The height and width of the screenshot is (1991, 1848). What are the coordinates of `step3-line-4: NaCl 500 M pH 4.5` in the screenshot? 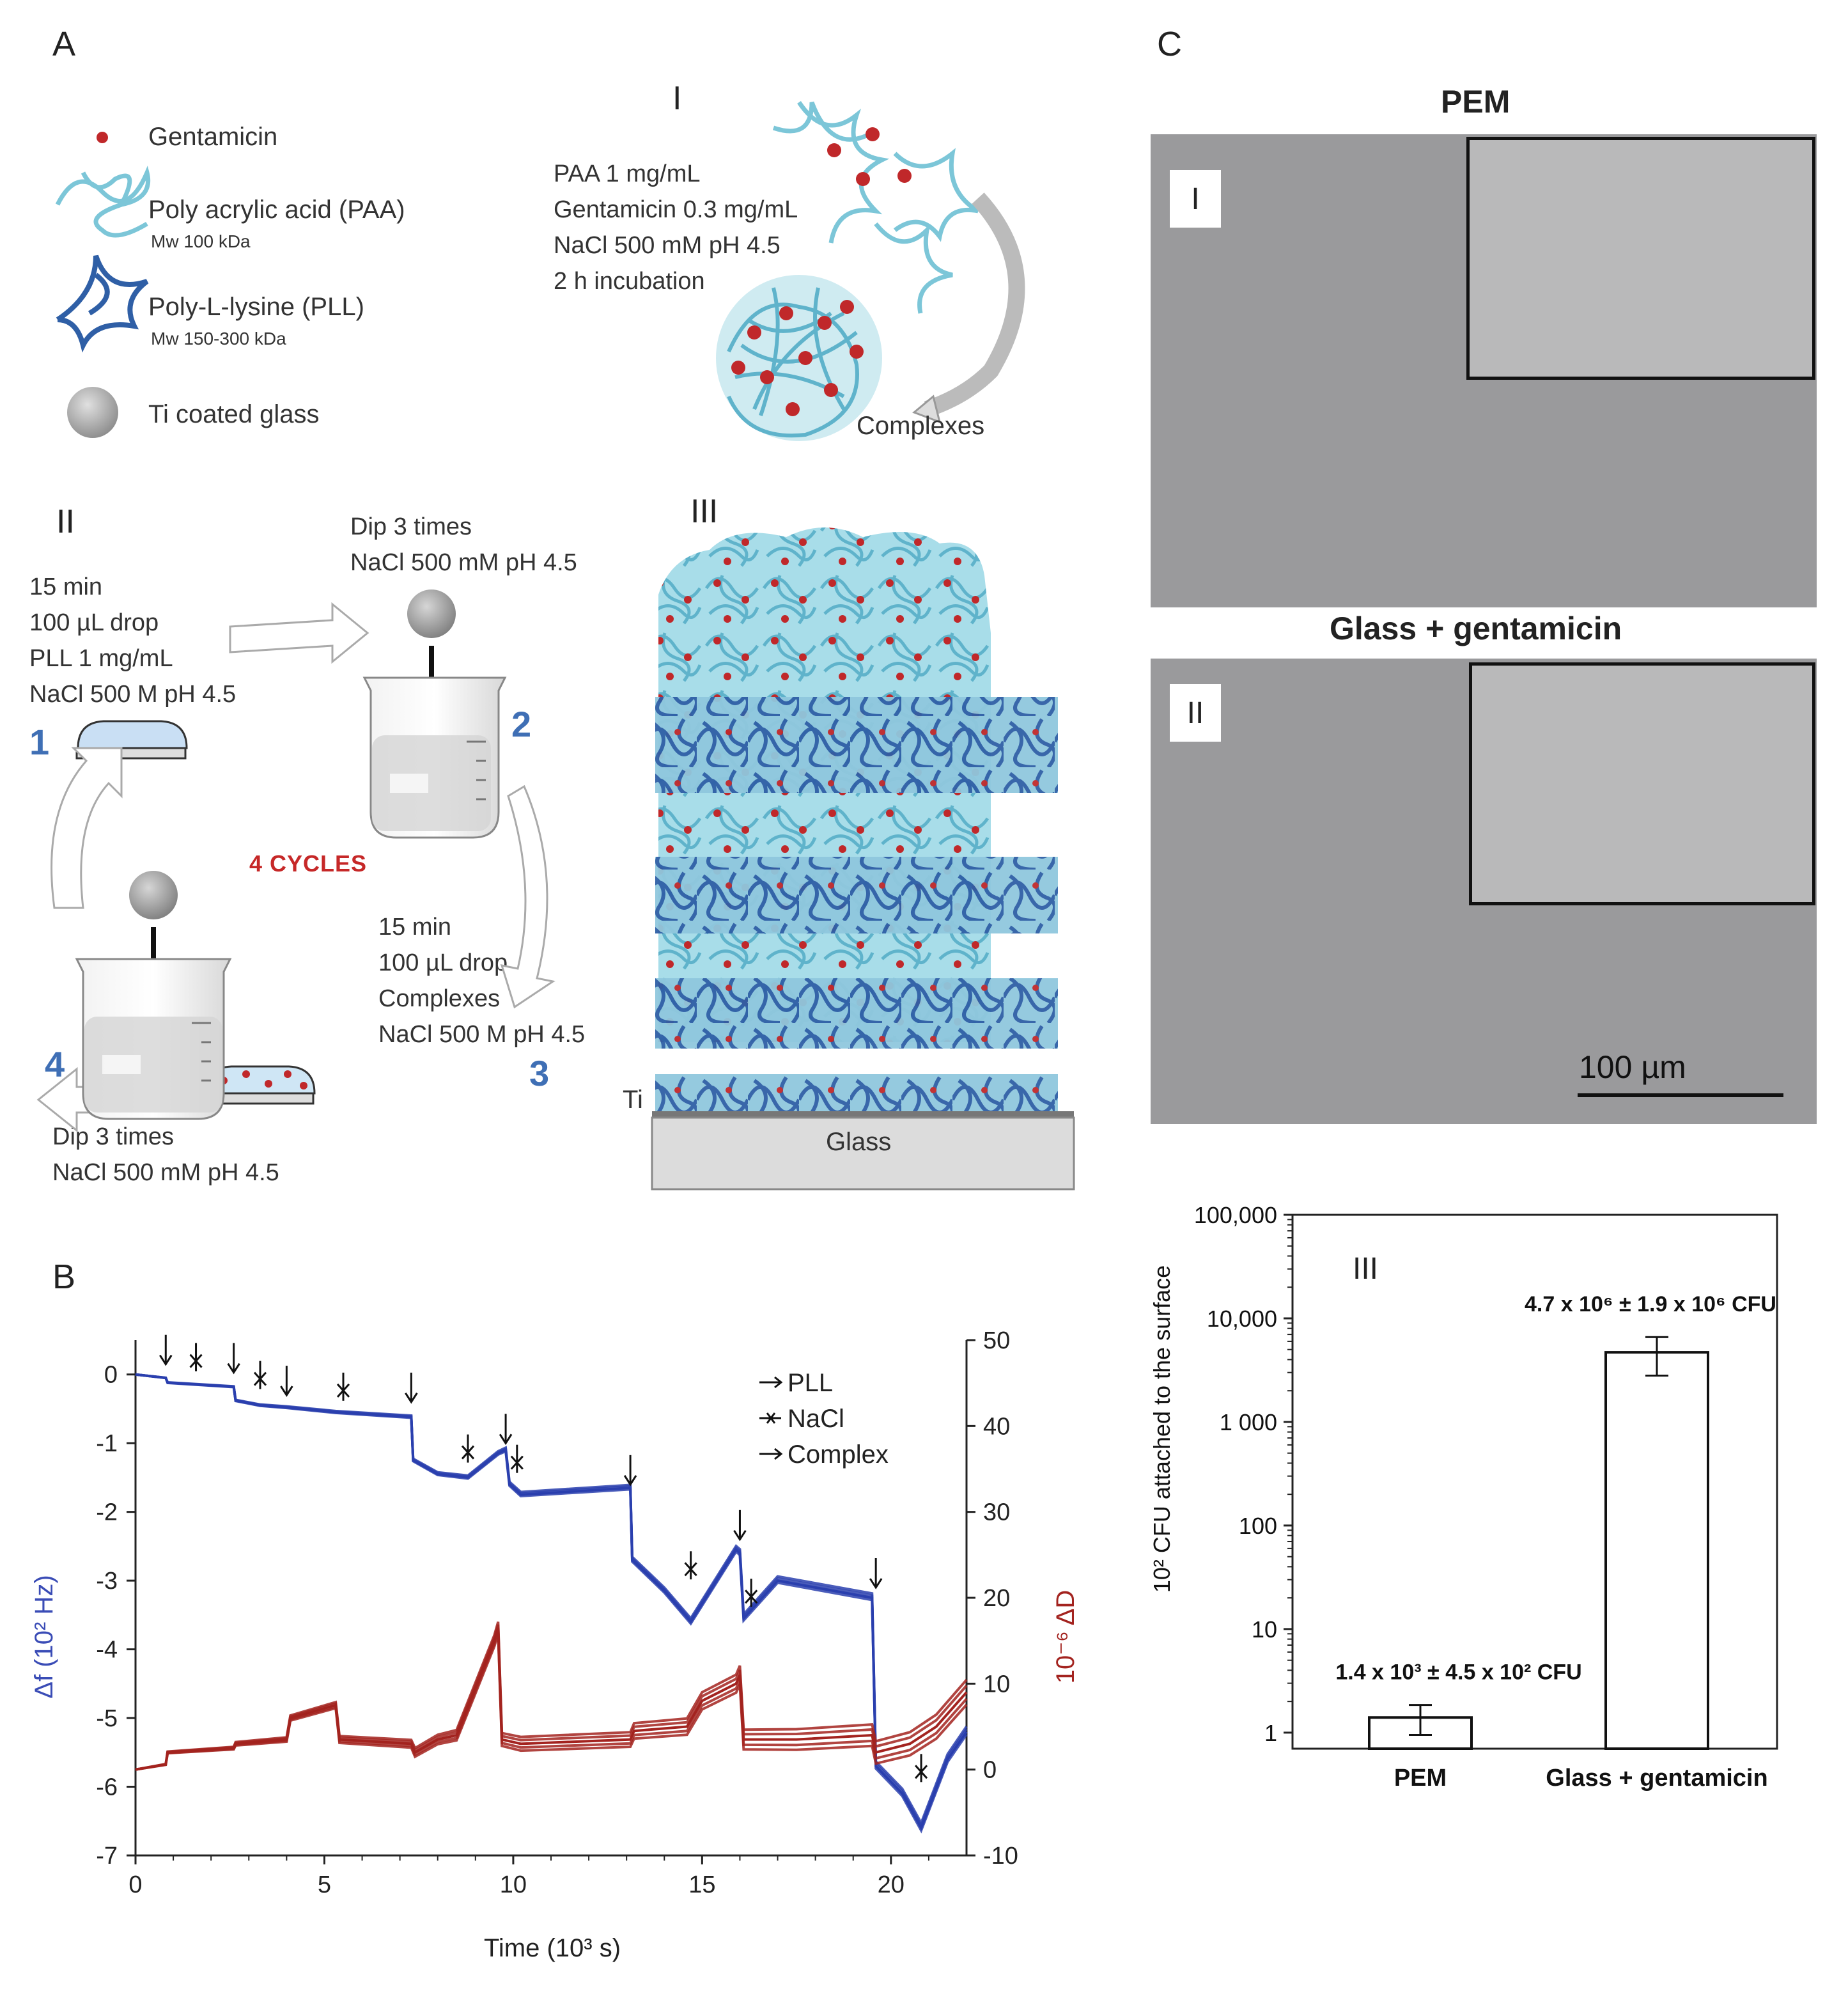 It's located at (482, 1034).